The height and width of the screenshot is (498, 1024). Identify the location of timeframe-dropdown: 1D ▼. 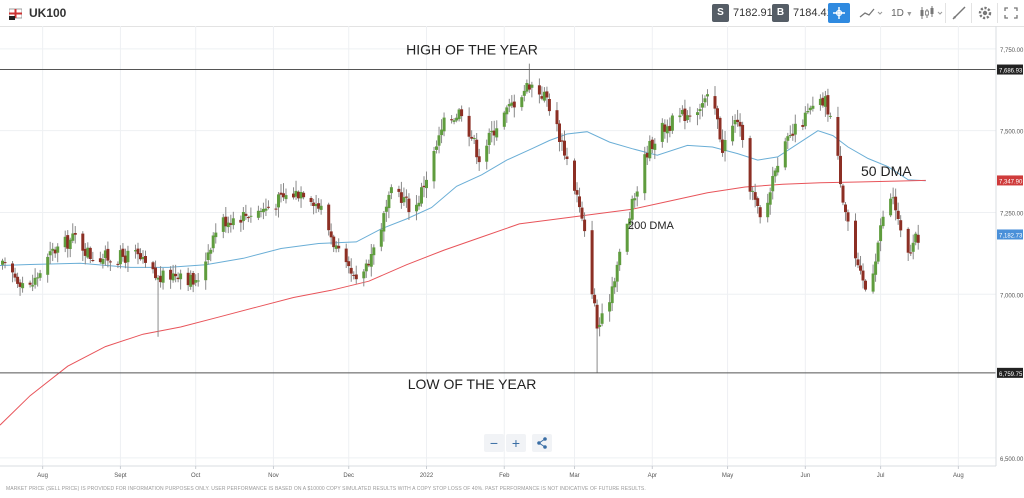
(902, 13).